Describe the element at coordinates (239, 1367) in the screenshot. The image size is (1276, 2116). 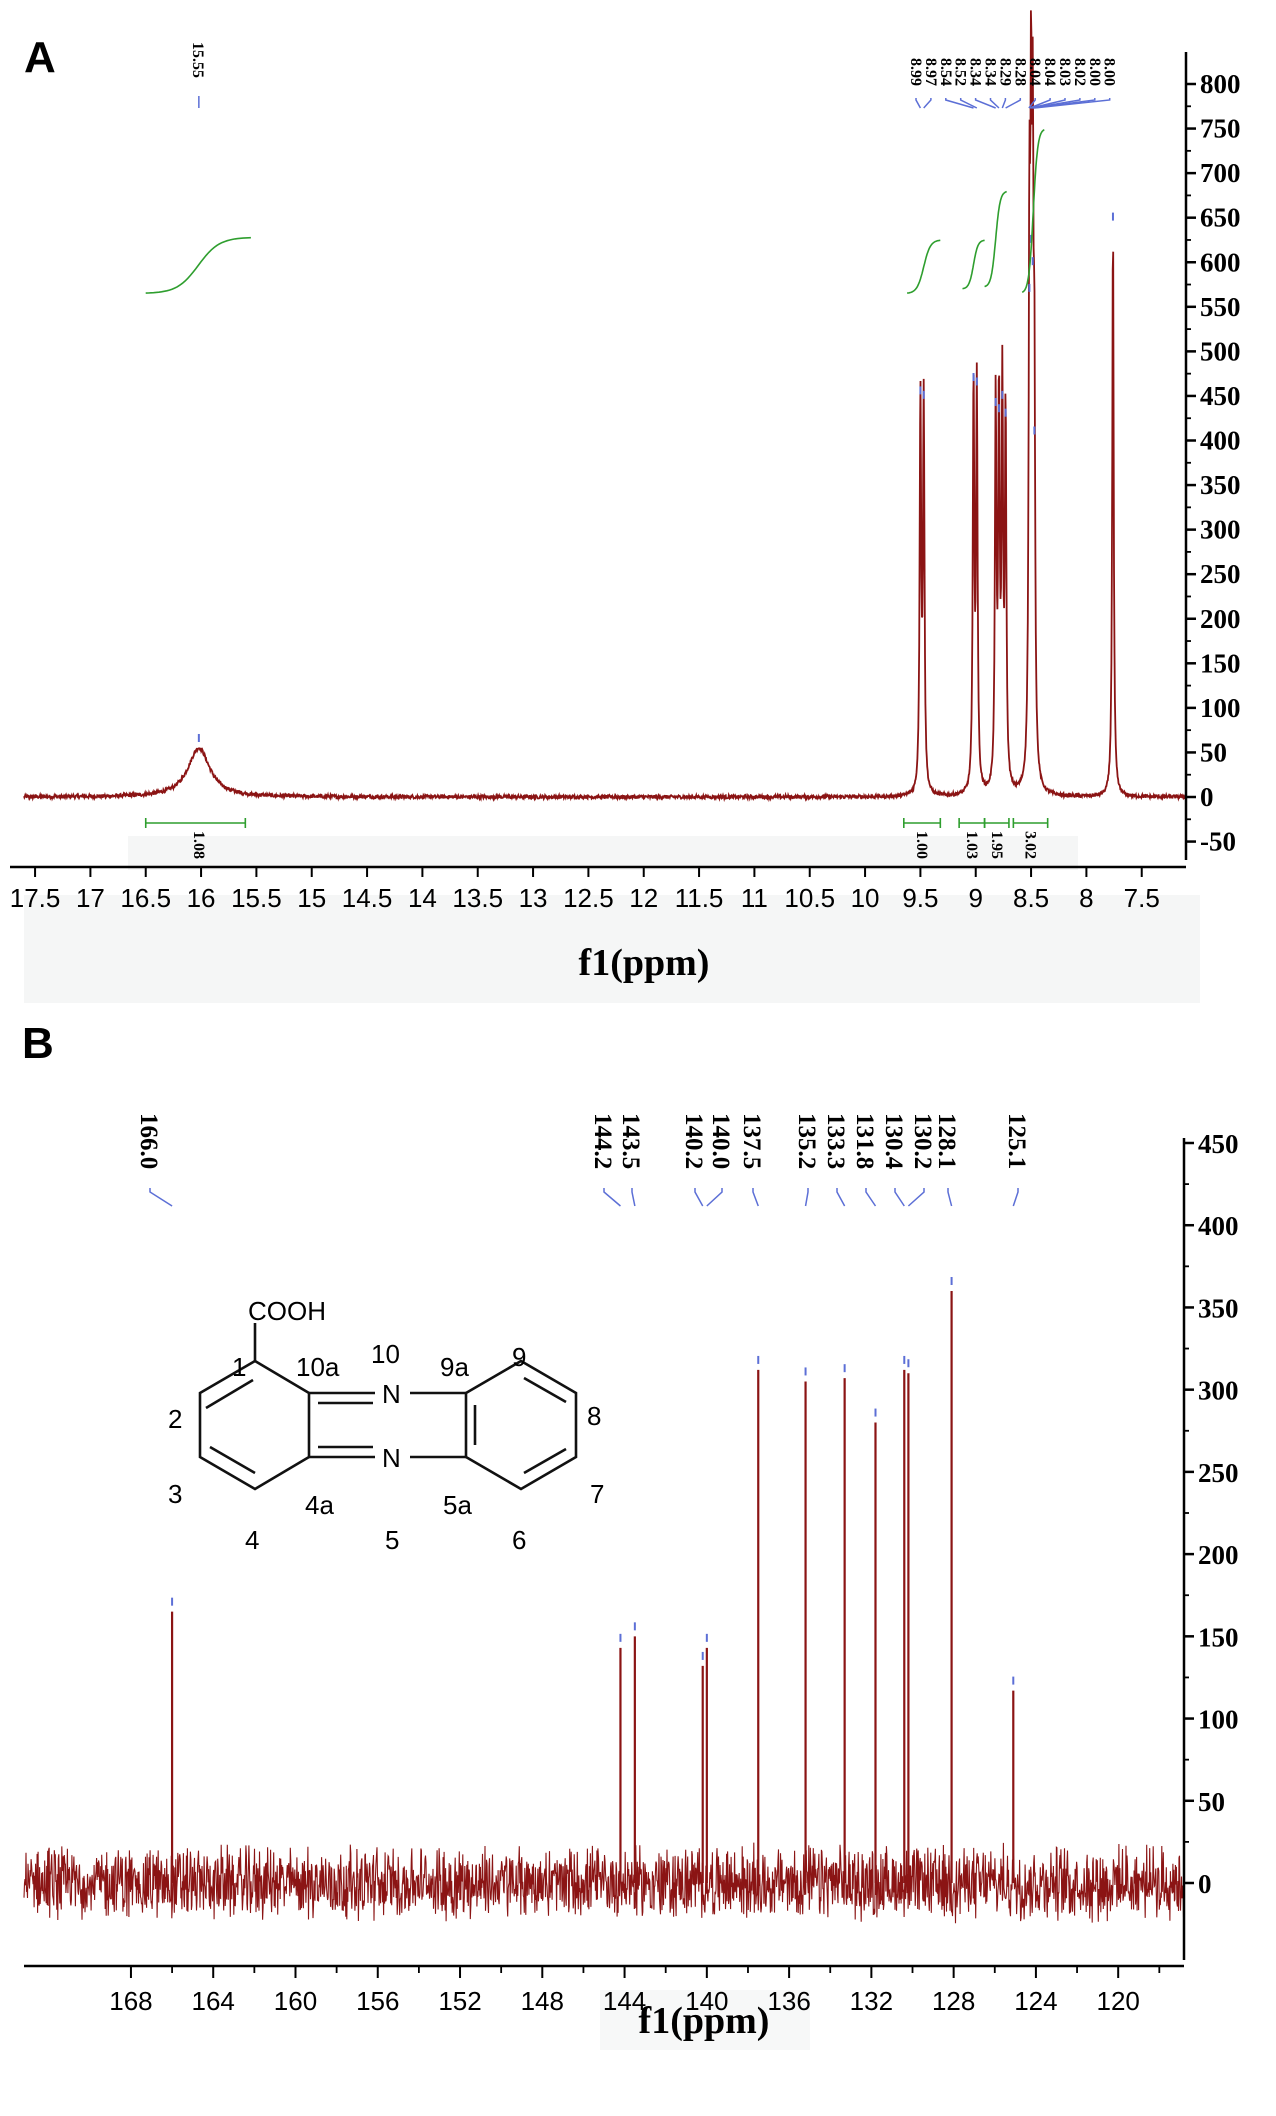
I see `atom-label-1: 1` at that location.